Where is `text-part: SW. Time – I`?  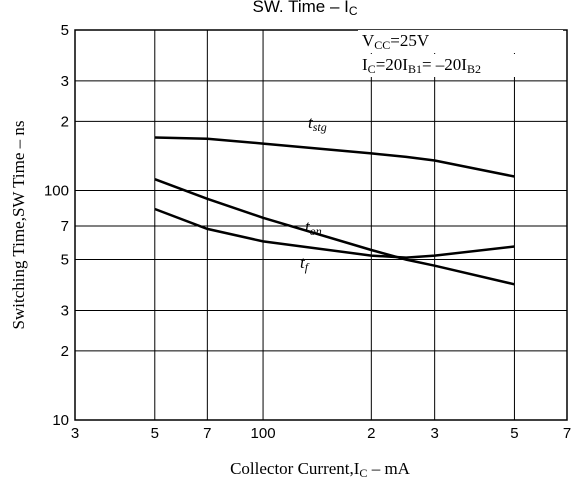 text-part: SW. Time – I is located at coordinates (300, 8).